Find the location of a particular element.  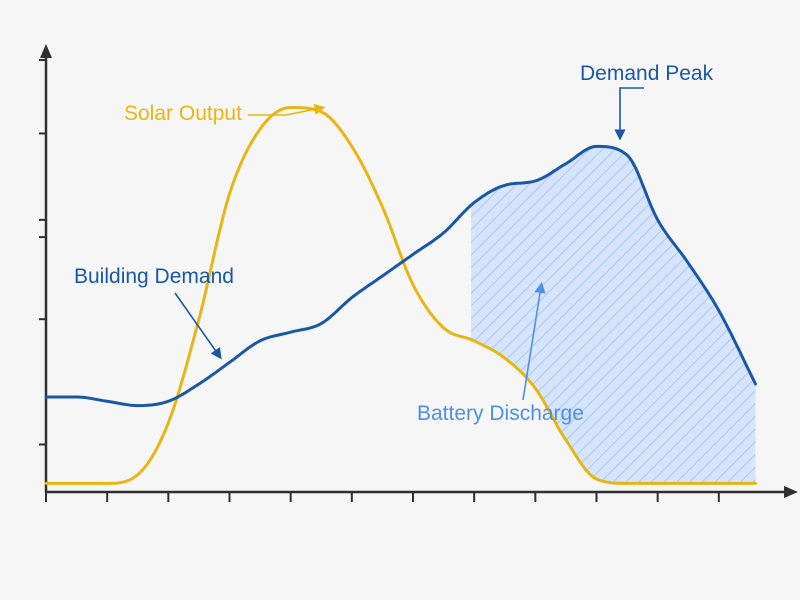

annotation-solar-output: Solar Output is located at coordinates (225, 113).